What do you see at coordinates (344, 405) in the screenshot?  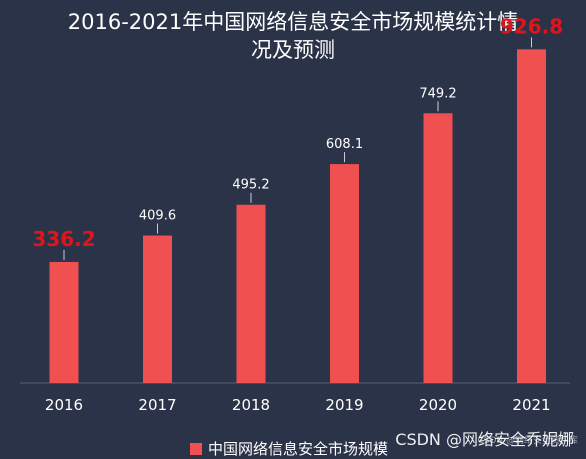 I see `x-tick-2019: 2019` at bounding box center [344, 405].